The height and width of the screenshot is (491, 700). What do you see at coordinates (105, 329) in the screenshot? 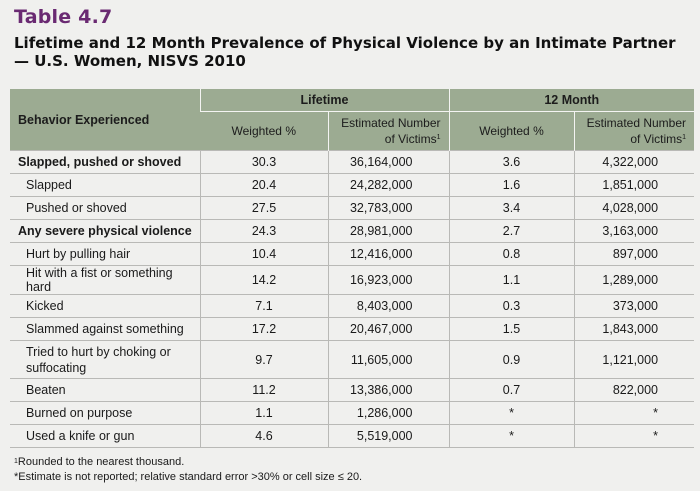
I see `behavior-cell: Slammed against something` at bounding box center [105, 329].